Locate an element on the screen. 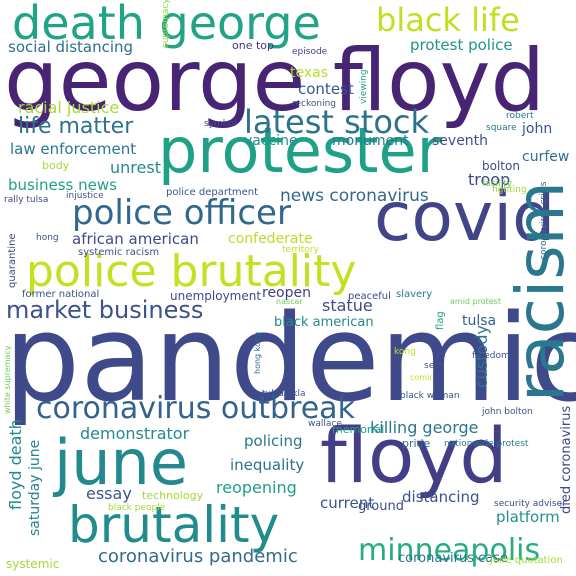  word-black-life: black life is located at coordinates (448, 20).